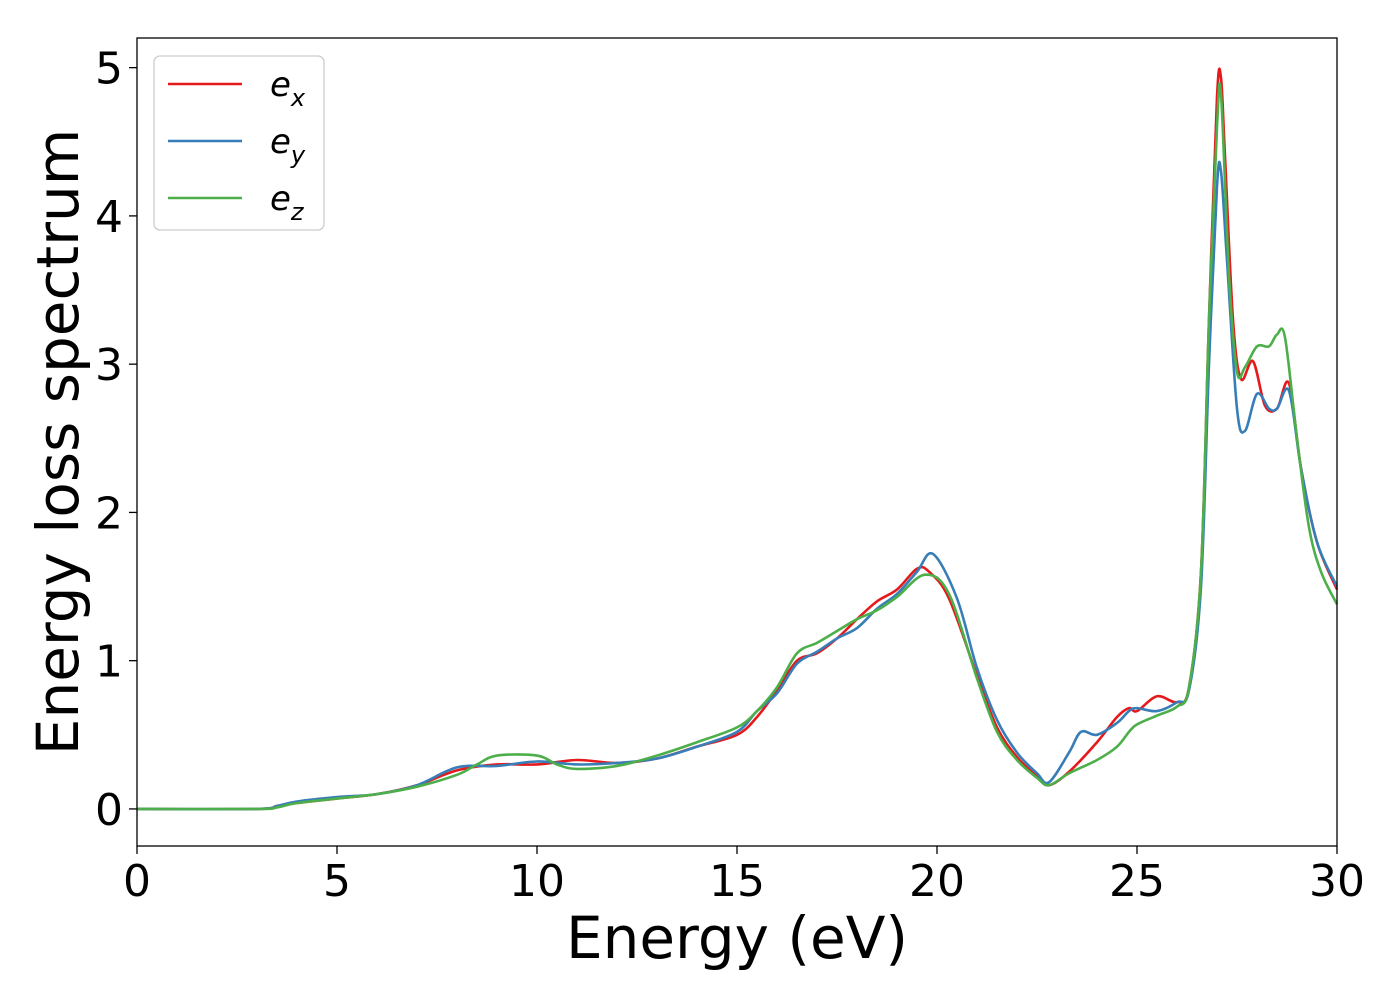 The image size is (1400, 1000). What do you see at coordinates (737, 881) in the screenshot?
I see `x-tick-label: 15` at bounding box center [737, 881].